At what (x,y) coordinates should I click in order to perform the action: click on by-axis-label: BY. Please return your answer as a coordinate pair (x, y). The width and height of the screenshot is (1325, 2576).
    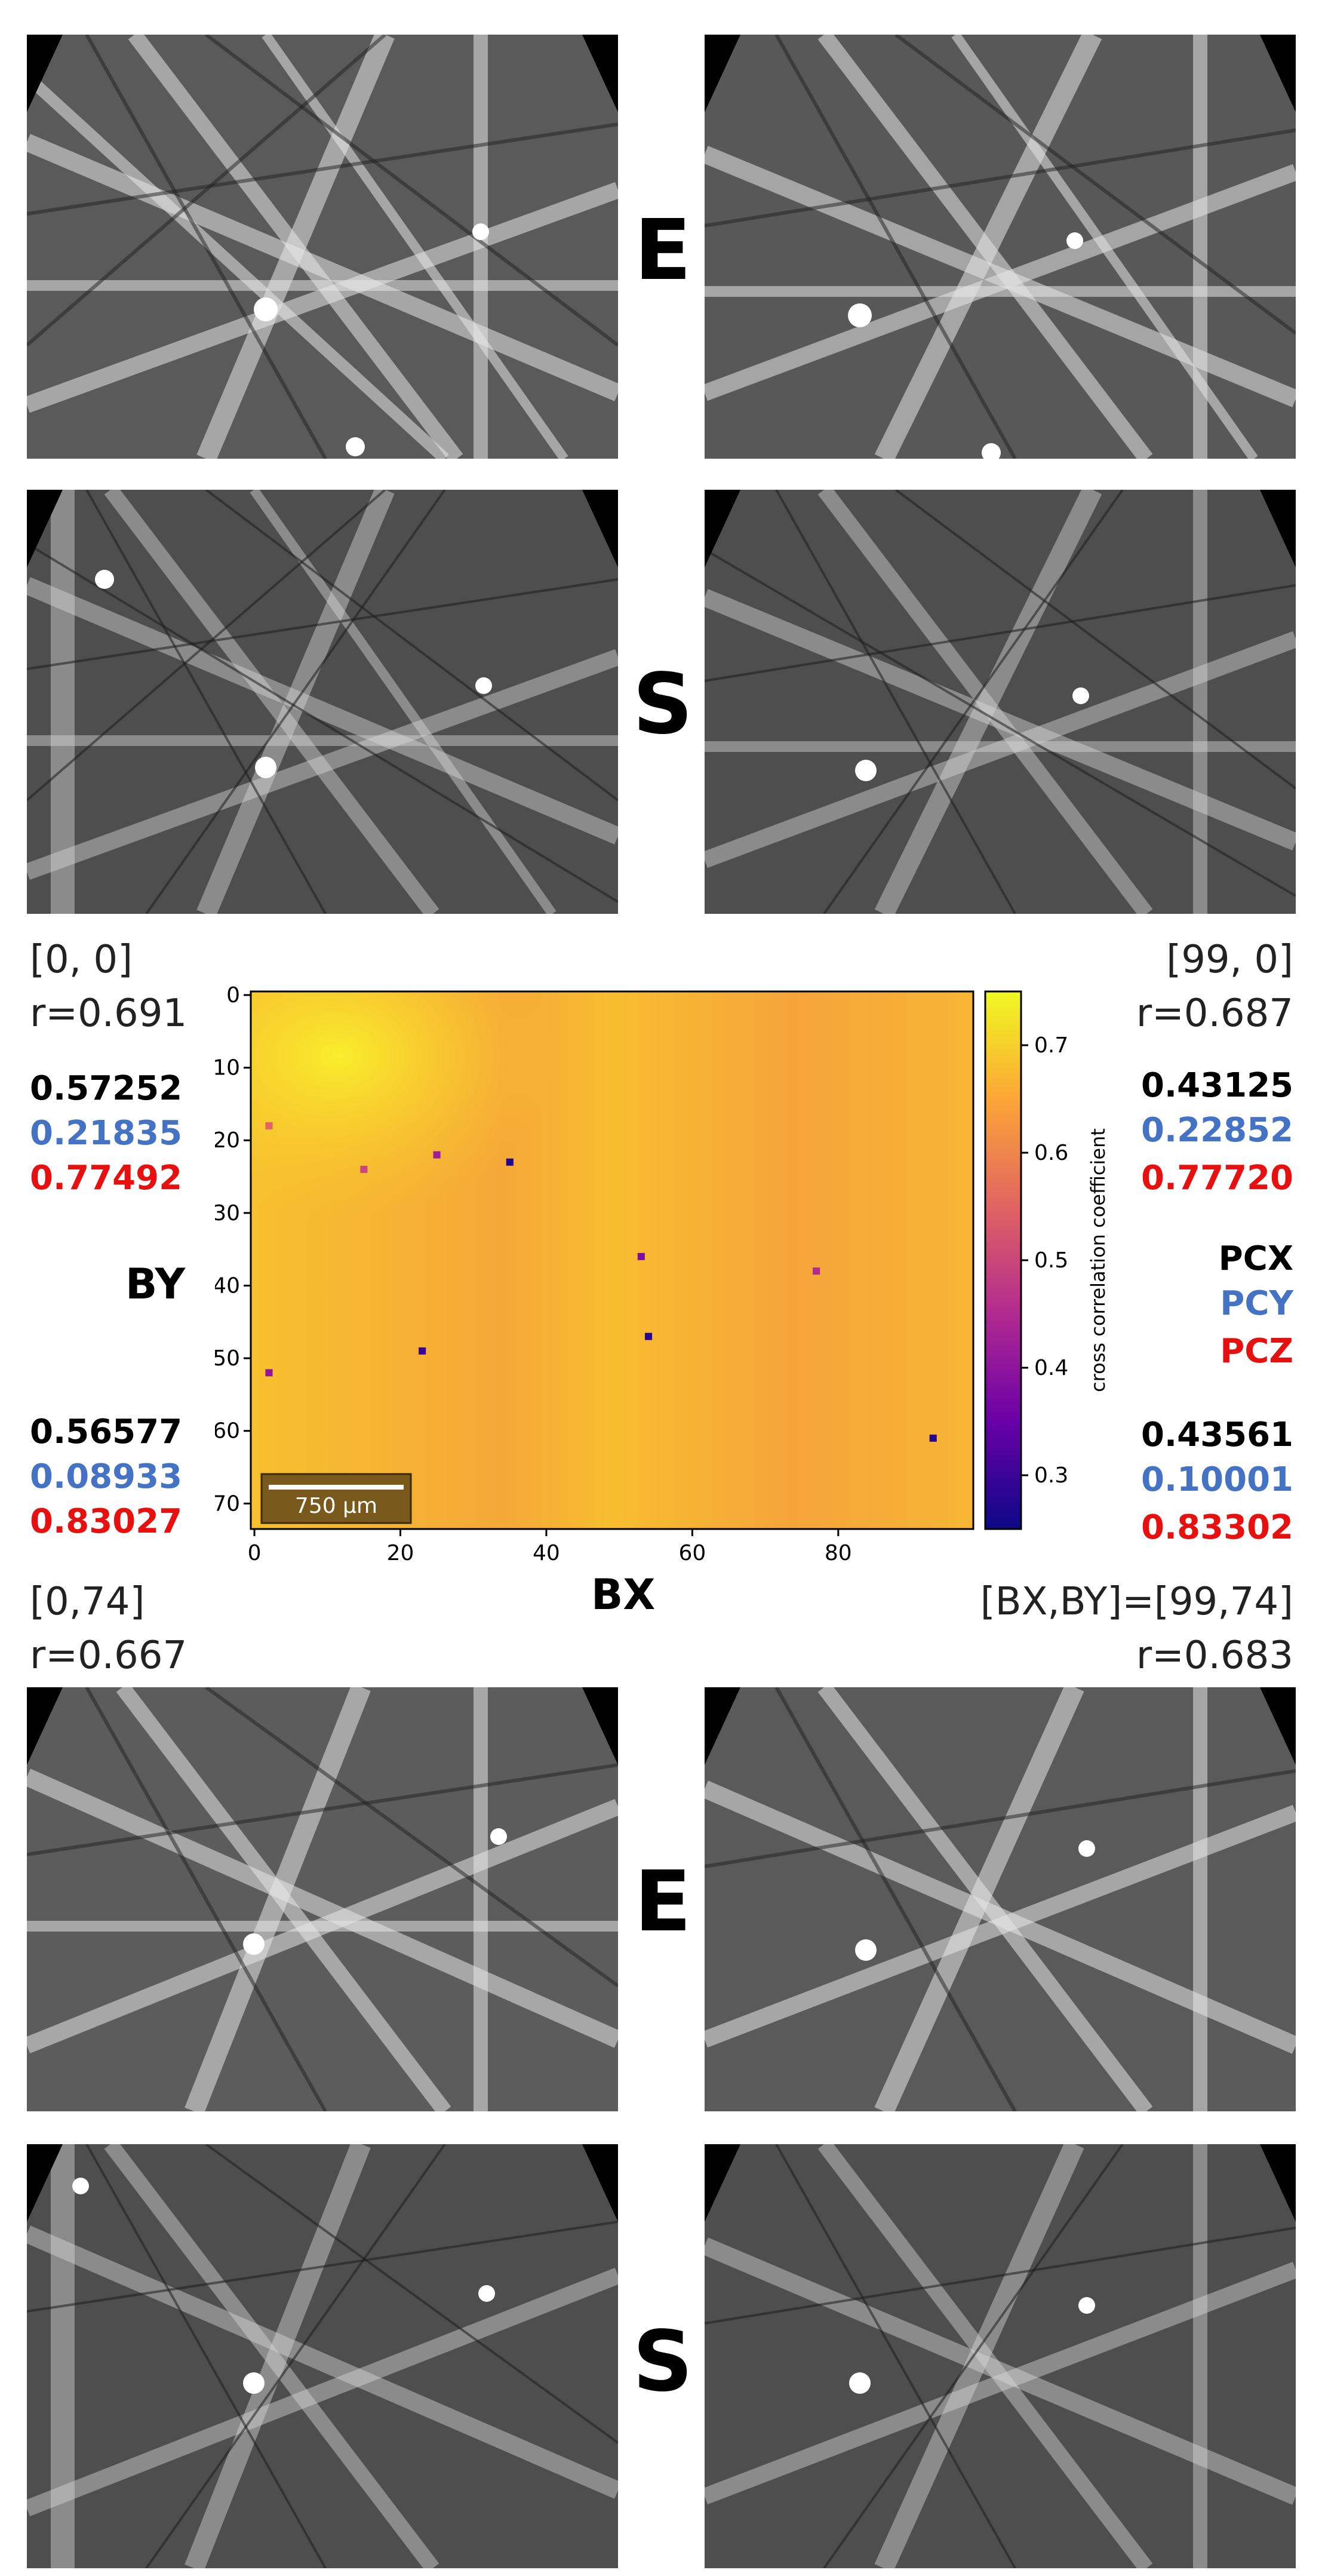
    Looking at the image, I should click on (155, 1284).